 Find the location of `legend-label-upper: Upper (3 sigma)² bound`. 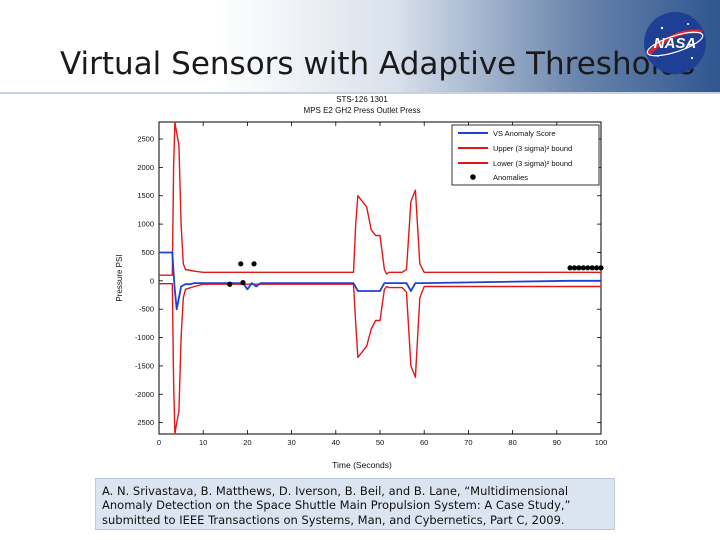

legend-label-upper: Upper (3 sigma)² bound is located at coordinates (532, 148).